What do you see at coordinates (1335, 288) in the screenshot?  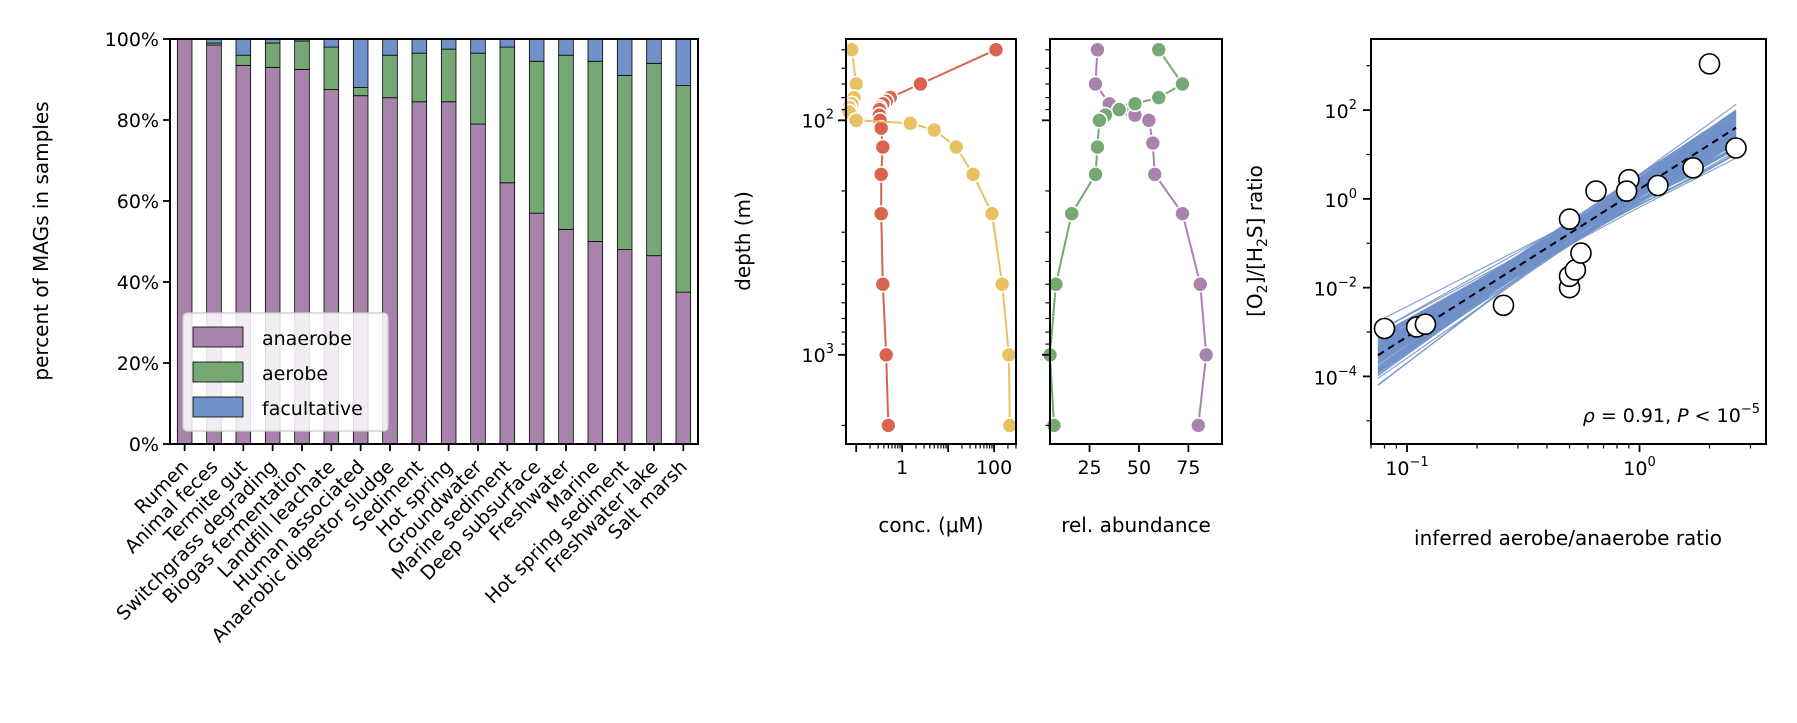 I see `y-tick-label-1: 10⁻²` at bounding box center [1335, 288].